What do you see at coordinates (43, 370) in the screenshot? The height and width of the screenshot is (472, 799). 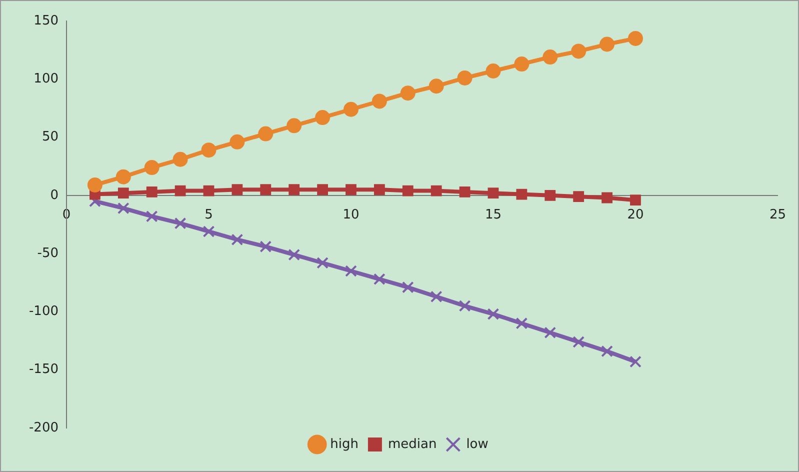 I see `y-tick-label: -150` at bounding box center [43, 370].